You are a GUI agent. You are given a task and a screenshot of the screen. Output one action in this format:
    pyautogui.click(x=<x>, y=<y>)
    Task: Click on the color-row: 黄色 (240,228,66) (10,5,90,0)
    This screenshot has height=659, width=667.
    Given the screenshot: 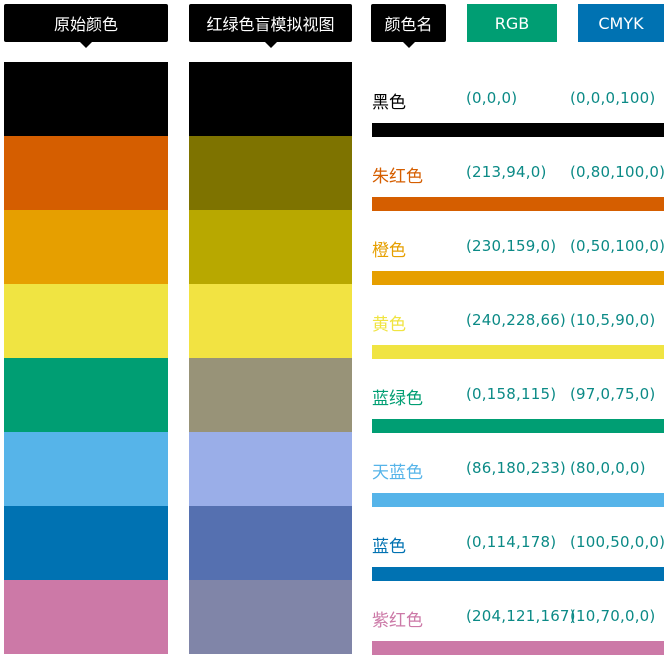 What is the action you would take?
    pyautogui.click(x=518, y=321)
    